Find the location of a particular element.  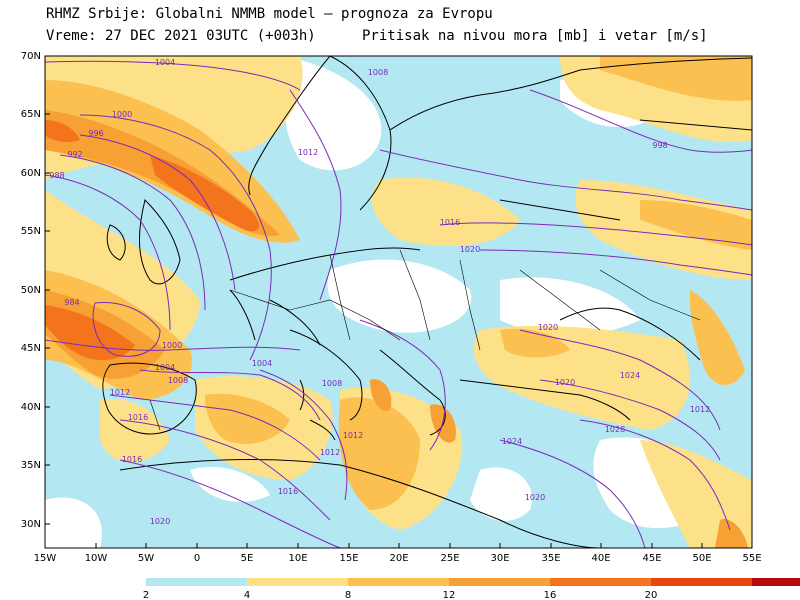

lon-tick-label: 40E is located at coordinates (600, 558).